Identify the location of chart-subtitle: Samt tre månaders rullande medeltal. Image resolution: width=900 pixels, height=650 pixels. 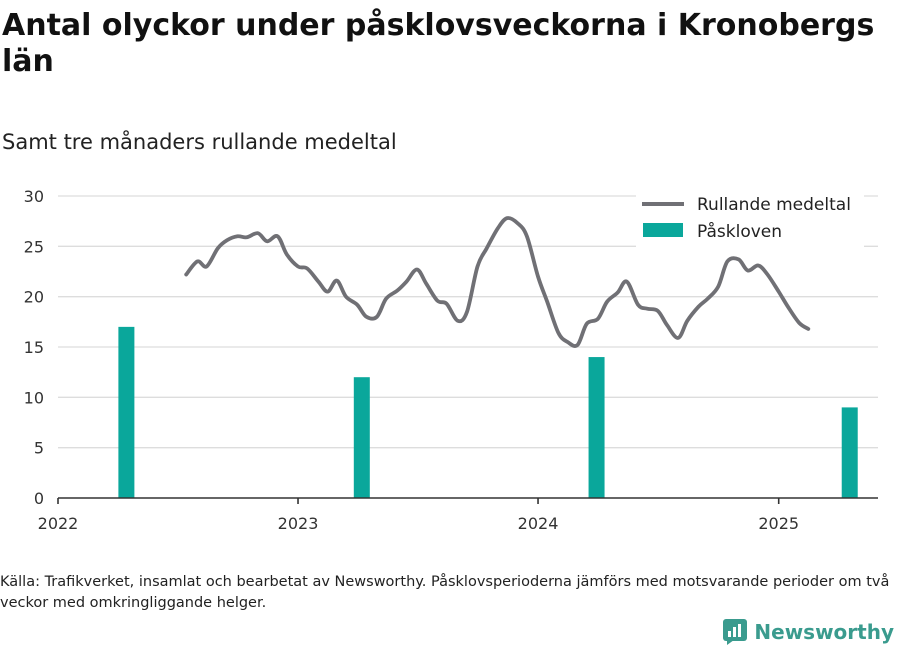
(199, 142).